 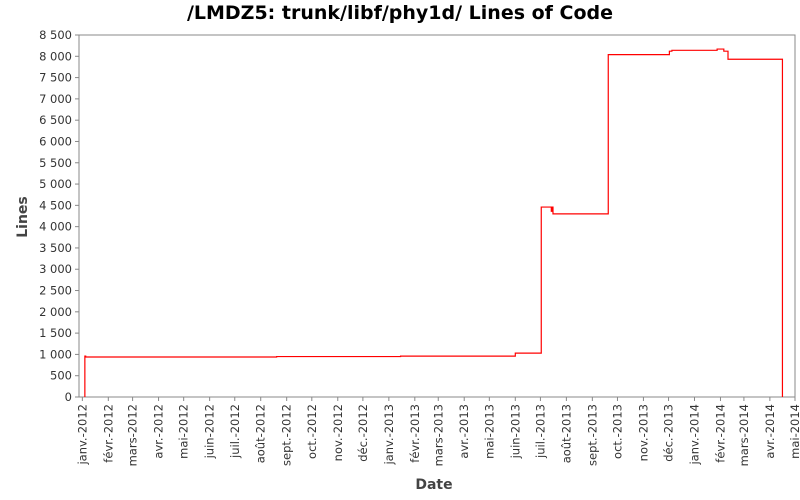 I want to click on x-tick-label: oct.-2013, so click(x=617, y=431).